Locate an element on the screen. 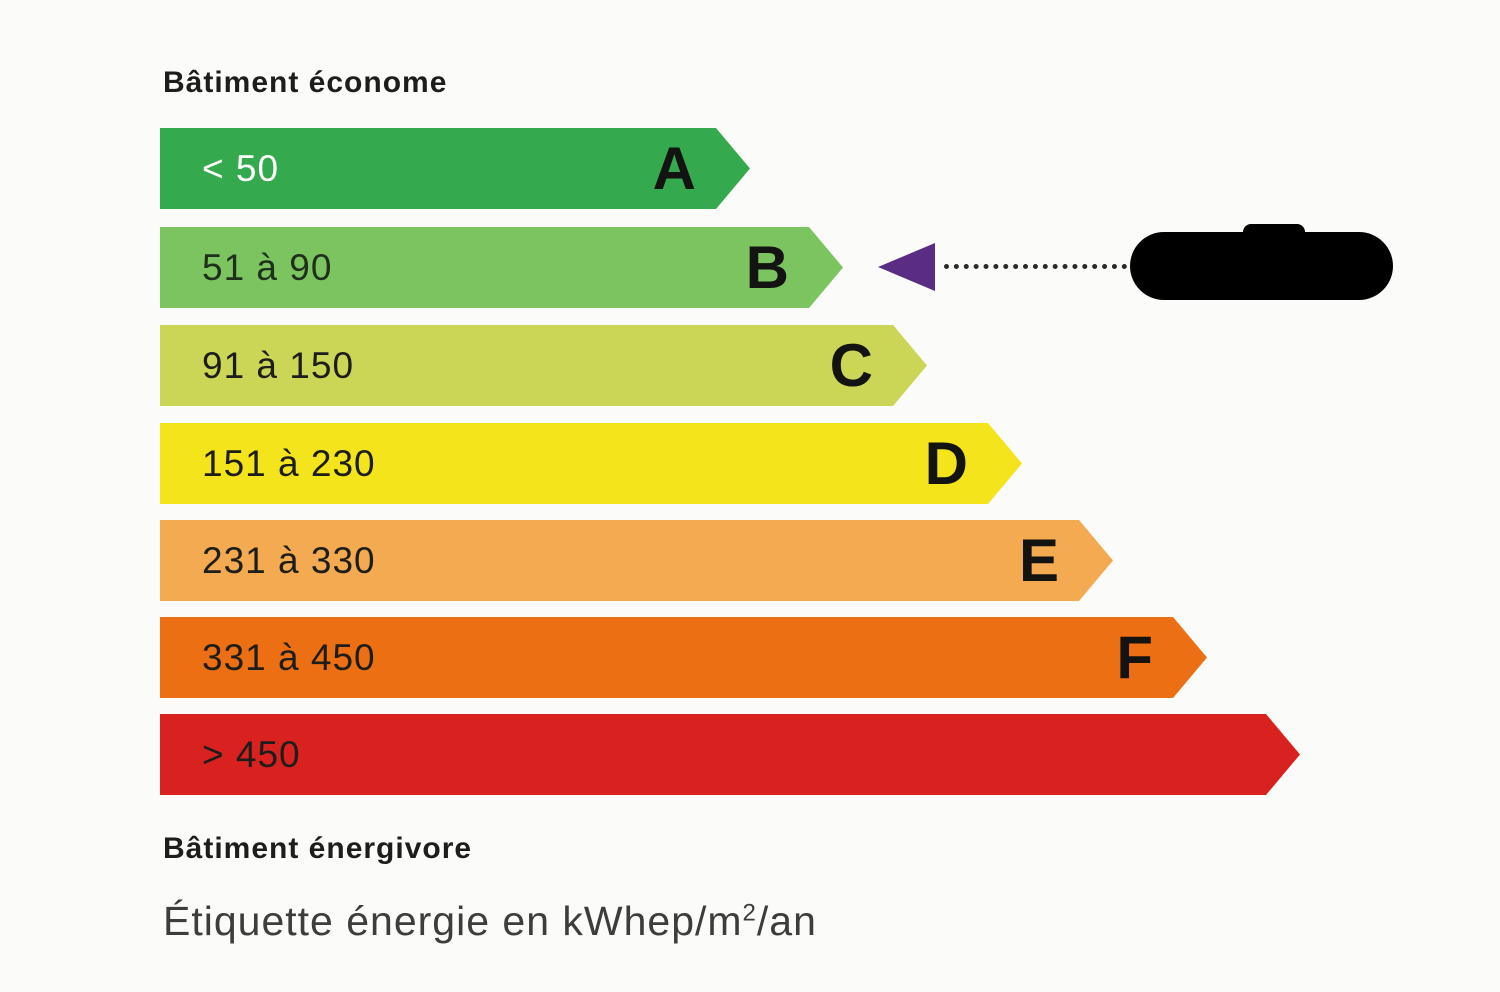 The height and width of the screenshot is (992, 1500). energy-class-bar-c: 91 à 150 C is located at coordinates (543, 365).